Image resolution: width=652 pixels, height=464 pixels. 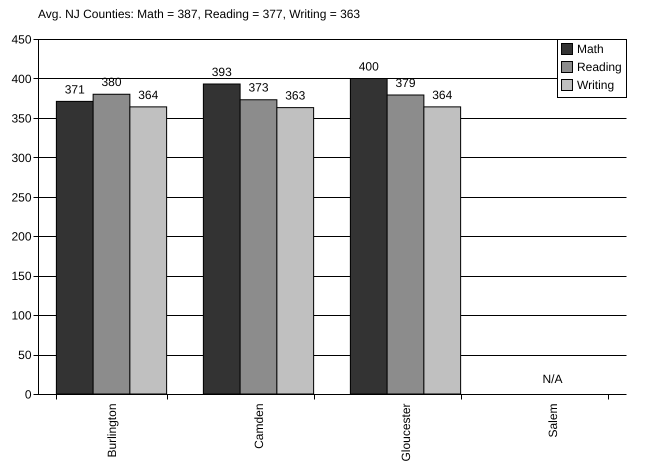 What do you see at coordinates (222, 71) in the screenshot?
I see `data-label: 393` at bounding box center [222, 71].